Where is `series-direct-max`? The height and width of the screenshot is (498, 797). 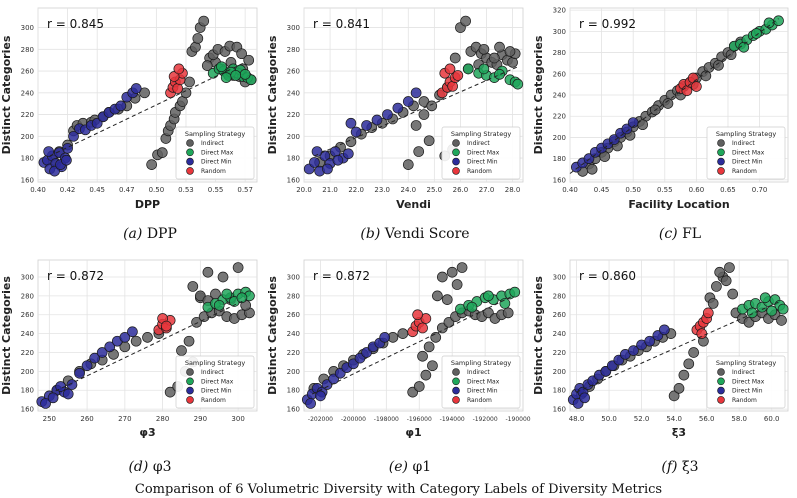 series-direct-max is located at coordinates (756, 34).